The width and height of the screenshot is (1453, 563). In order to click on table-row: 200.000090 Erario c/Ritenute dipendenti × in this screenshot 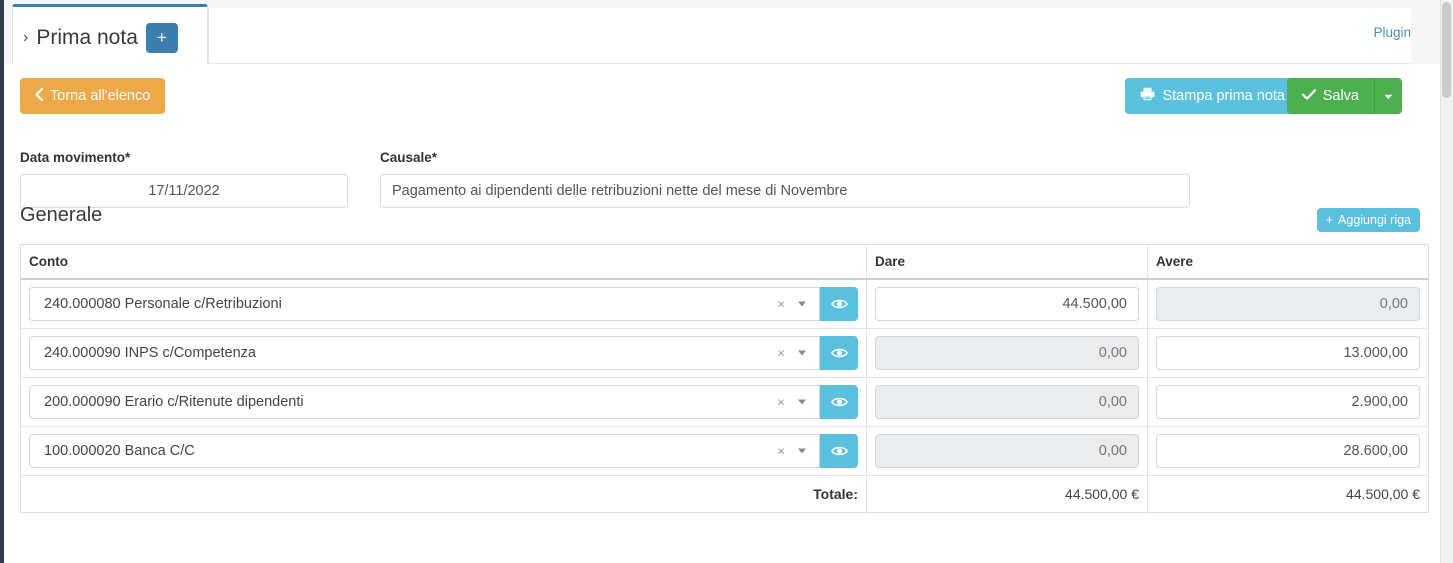, I will do `click(724, 402)`.